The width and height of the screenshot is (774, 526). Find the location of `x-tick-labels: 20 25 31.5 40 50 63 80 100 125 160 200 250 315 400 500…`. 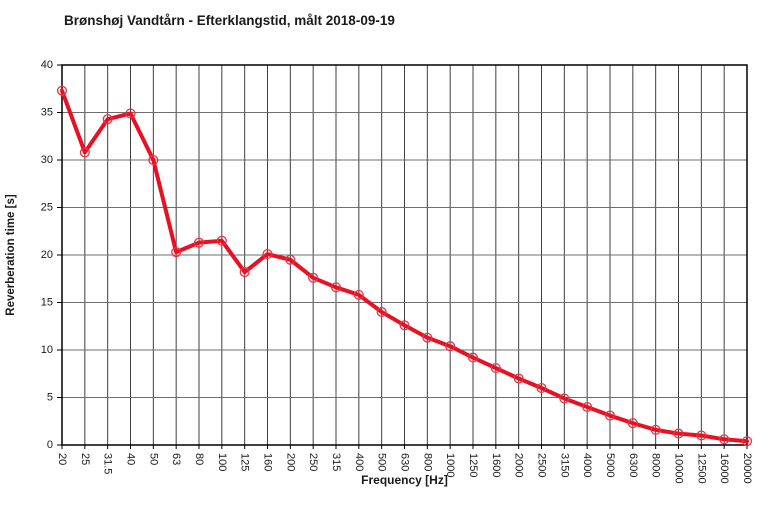

x-tick-labels: 20 25 31.5 40 50 63 80 100 125 160 200 250 315 400 500… is located at coordinates (404, 468).